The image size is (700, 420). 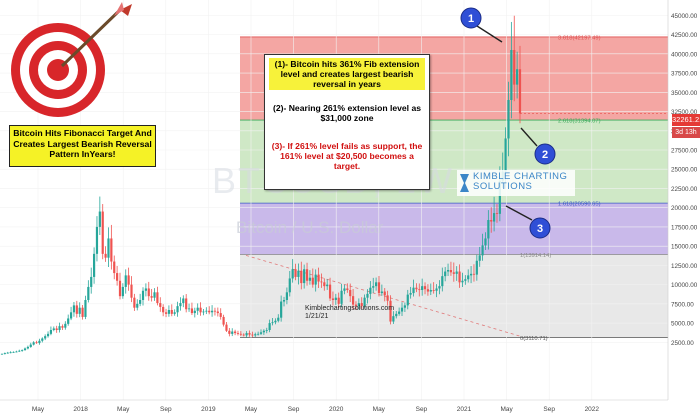 I want to click on fib-level-label: 2.618(31394.07), so click(x=579, y=122).